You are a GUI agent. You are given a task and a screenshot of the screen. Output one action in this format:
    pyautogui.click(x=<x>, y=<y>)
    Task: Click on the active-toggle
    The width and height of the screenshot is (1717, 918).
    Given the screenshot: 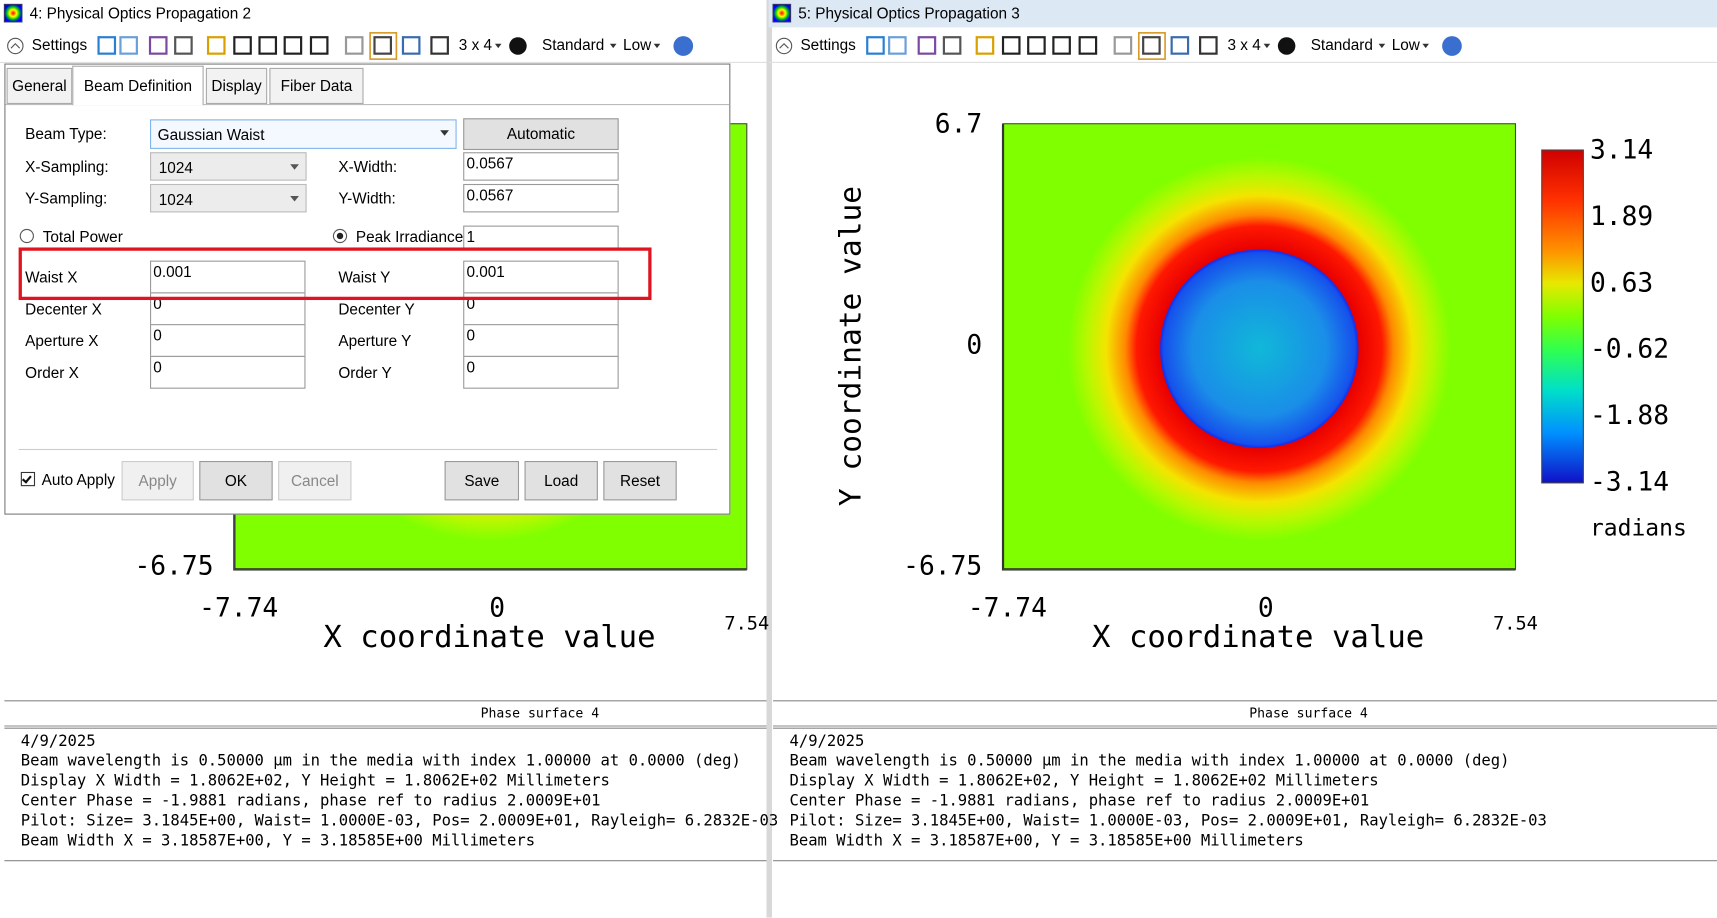 What is the action you would take?
    pyautogui.click(x=383, y=46)
    